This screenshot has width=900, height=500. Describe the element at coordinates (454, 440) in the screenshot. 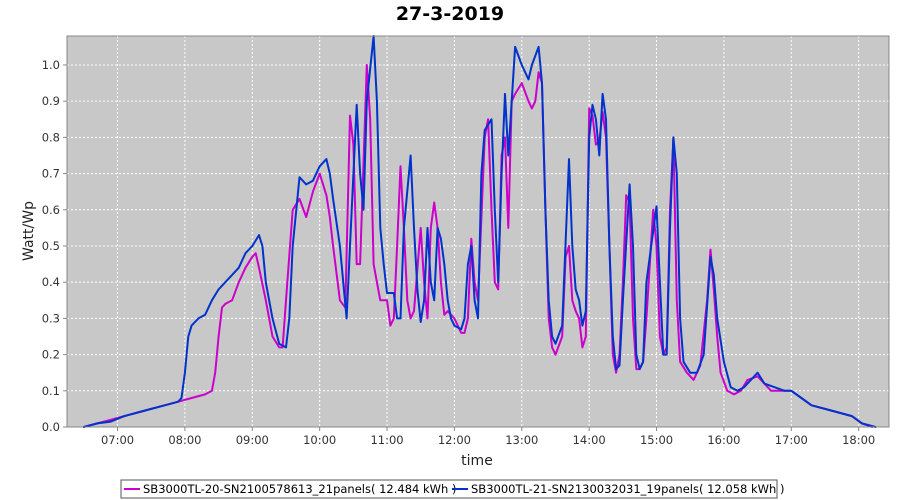

I see `x-tick-label: 12:00` at that location.